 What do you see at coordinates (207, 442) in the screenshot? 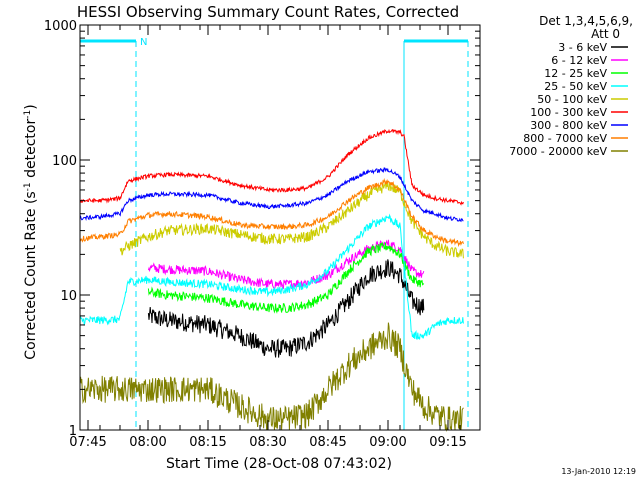
I see `x-tick-label-2: 08:15` at bounding box center [207, 442].